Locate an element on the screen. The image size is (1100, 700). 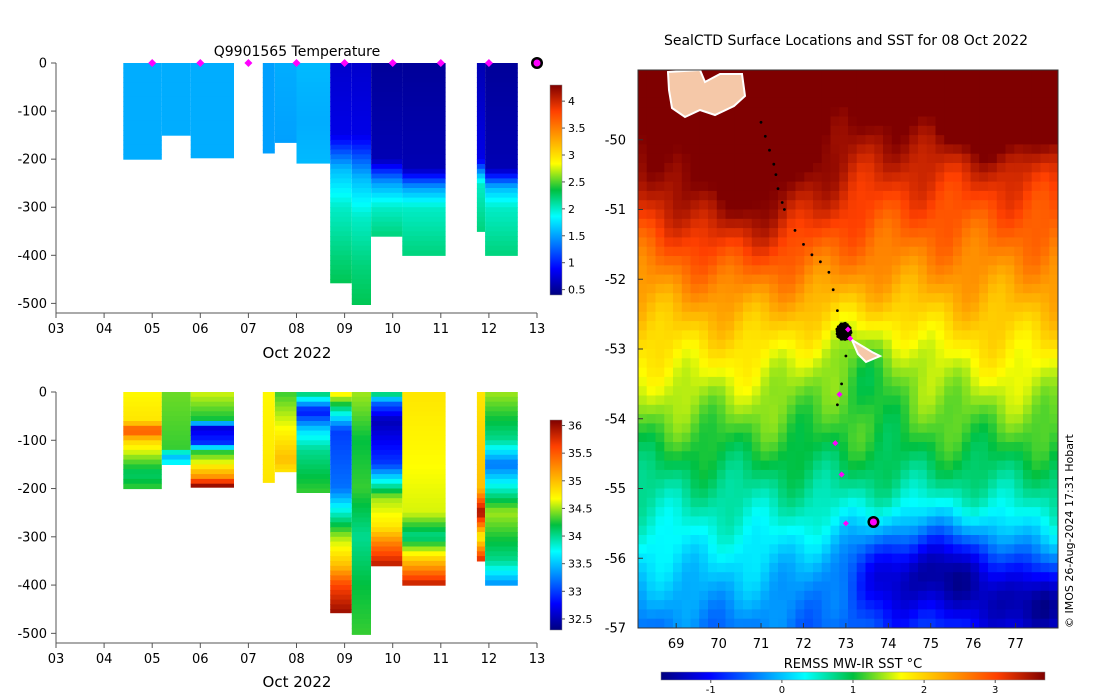
track-point is located at coordinates (812, 255).